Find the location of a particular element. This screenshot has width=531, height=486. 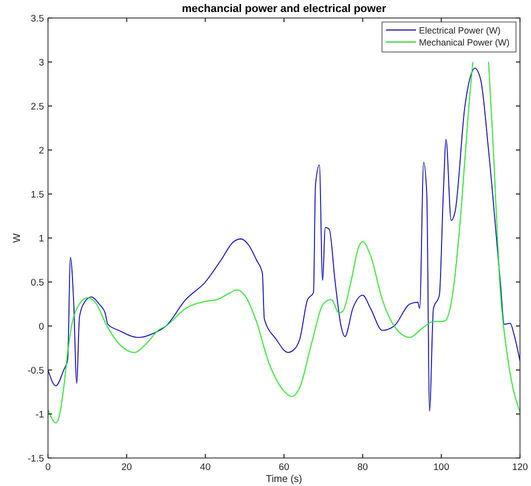

y-tick-label: 3 is located at coordinates (41, 63).